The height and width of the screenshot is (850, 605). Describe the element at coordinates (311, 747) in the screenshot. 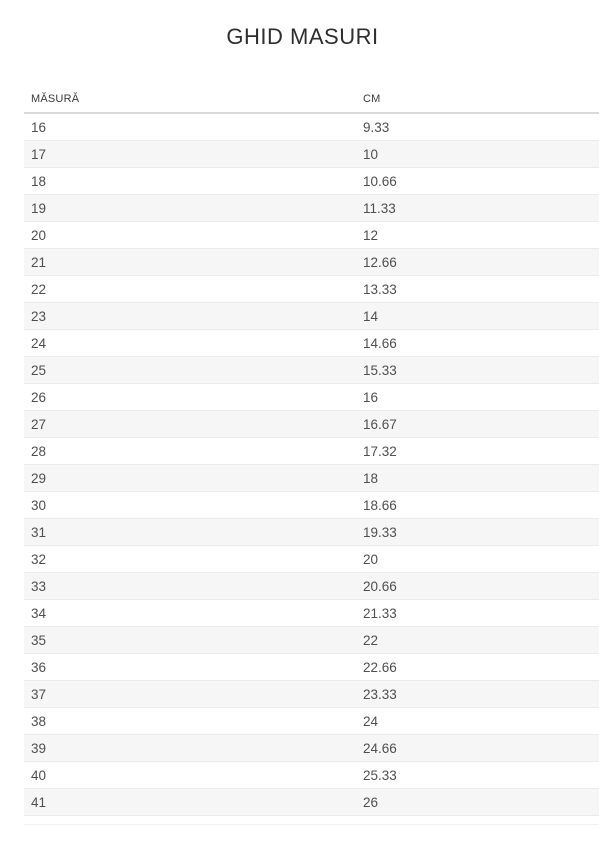

I see `table-row: 39 24.66` at that location.